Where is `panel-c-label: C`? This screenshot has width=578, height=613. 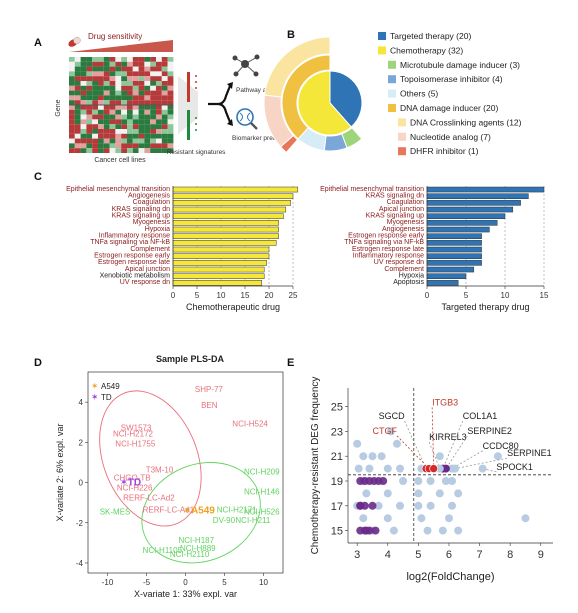
panel-c-label: C is located at coordinates (38, 177).